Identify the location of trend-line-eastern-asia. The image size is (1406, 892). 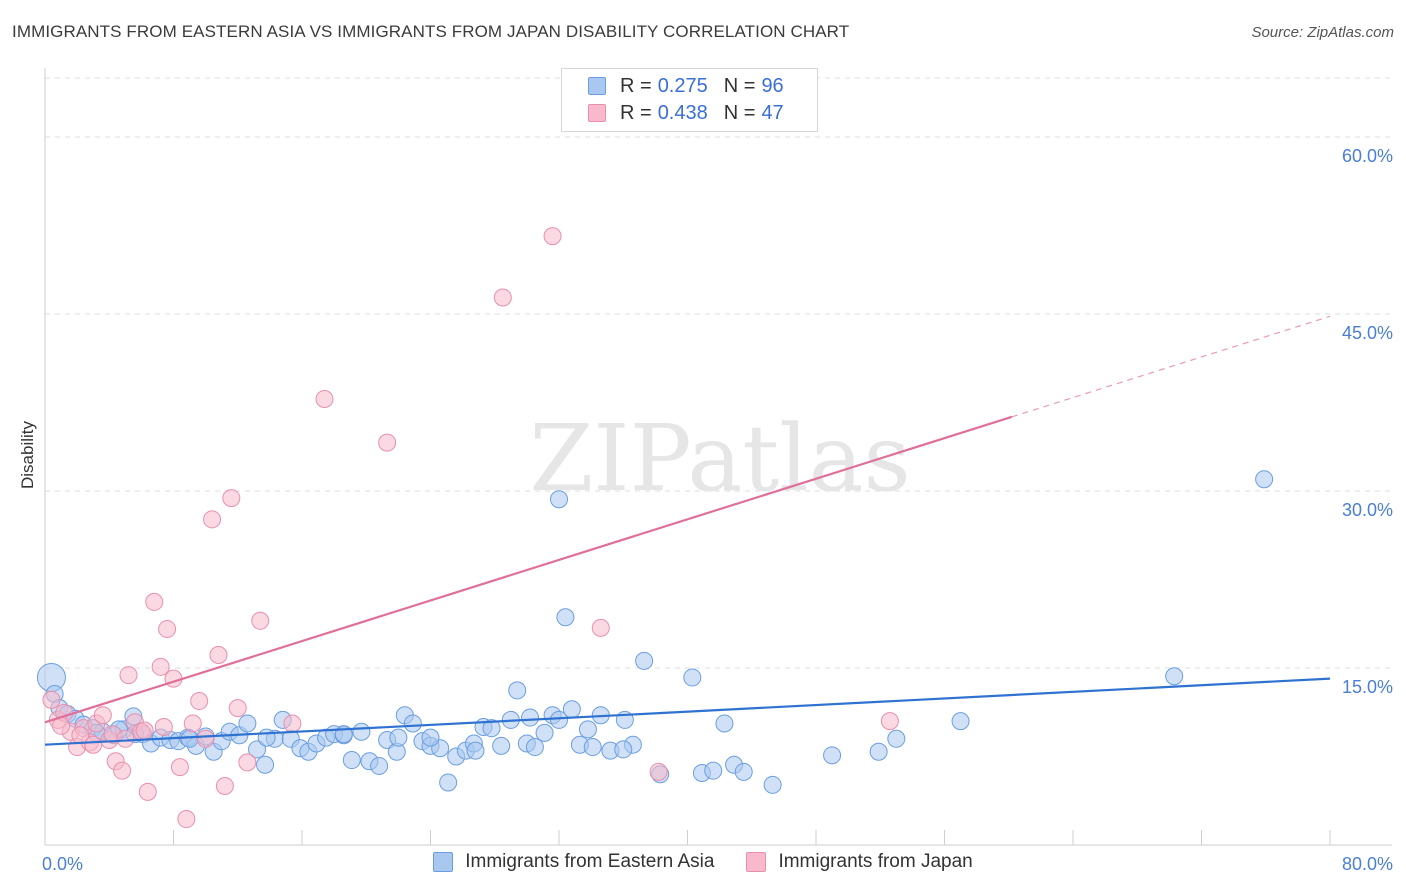
(687, 711).